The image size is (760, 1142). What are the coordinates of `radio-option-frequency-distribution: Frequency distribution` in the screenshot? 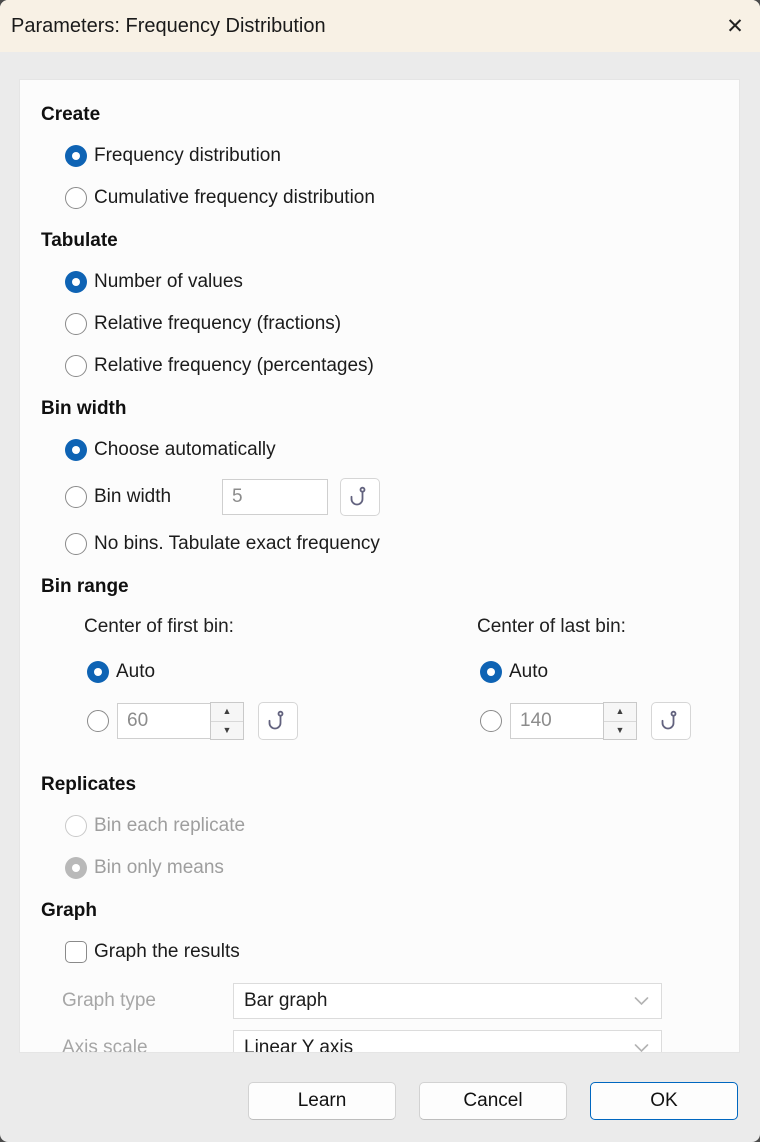 It's located at (402, 156).